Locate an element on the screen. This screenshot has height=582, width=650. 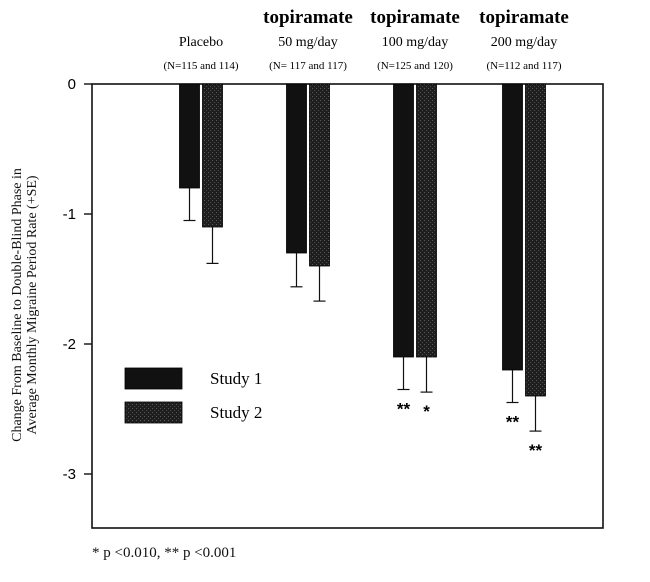
legend-label: Study 1 is located at coordinates (236, 378).